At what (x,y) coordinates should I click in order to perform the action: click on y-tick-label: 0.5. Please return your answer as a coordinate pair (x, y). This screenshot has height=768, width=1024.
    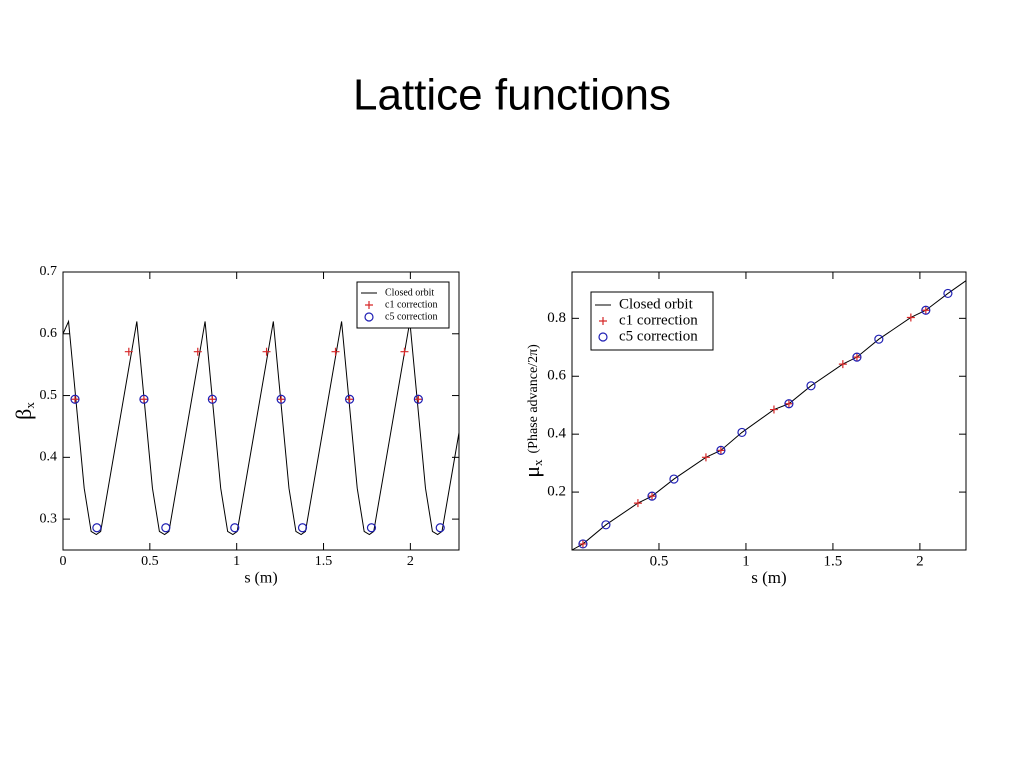
    Looking at the image, I should click on (49, 395).